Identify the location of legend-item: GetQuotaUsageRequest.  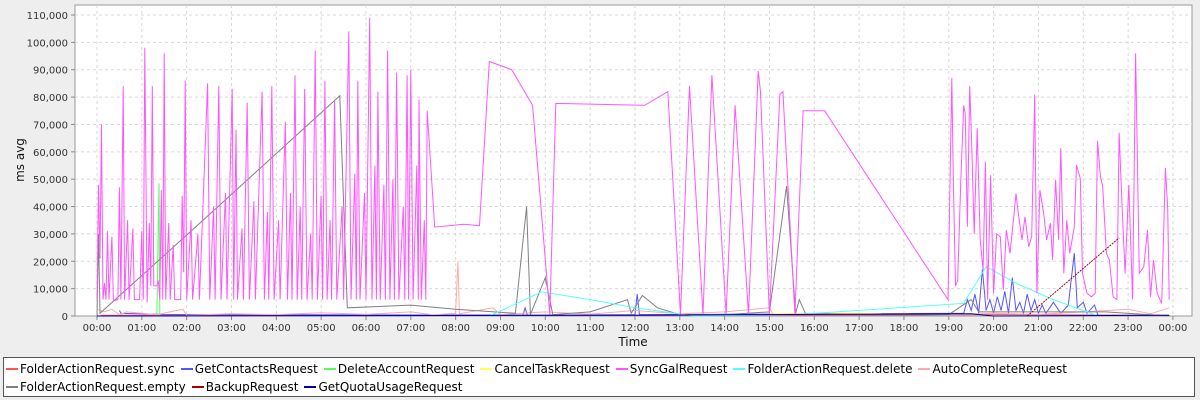
(383, 387).